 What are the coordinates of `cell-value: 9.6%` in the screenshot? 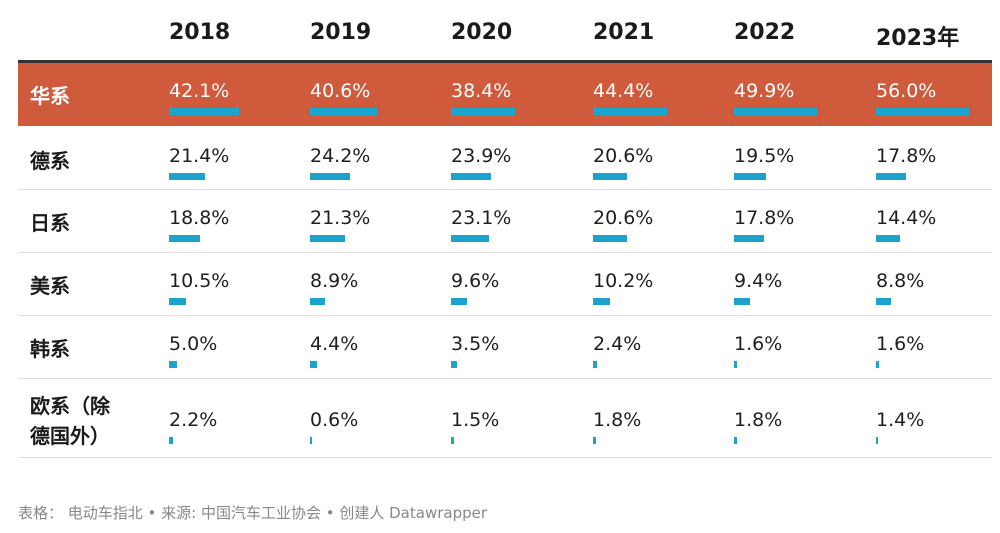 It's located at (475, 281).